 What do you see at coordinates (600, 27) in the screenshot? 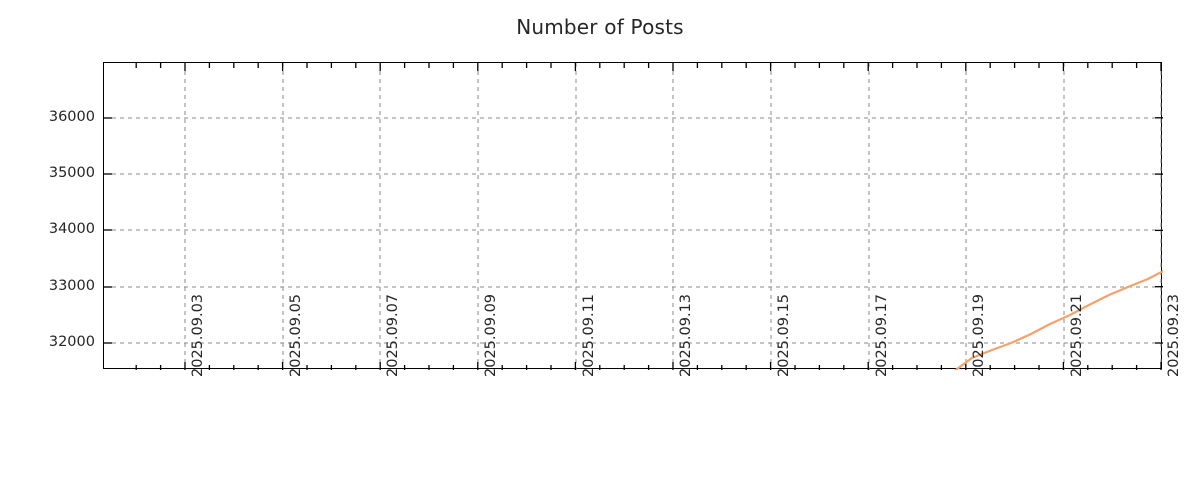
I see `chart-title: Number of Posts` at bounding box center [600, 27].